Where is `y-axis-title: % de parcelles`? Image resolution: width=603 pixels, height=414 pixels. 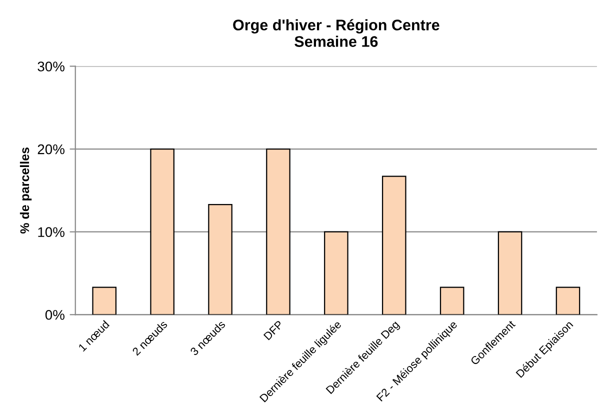
y-axis-title: % de parcelles is located at coordinates (26, 191).